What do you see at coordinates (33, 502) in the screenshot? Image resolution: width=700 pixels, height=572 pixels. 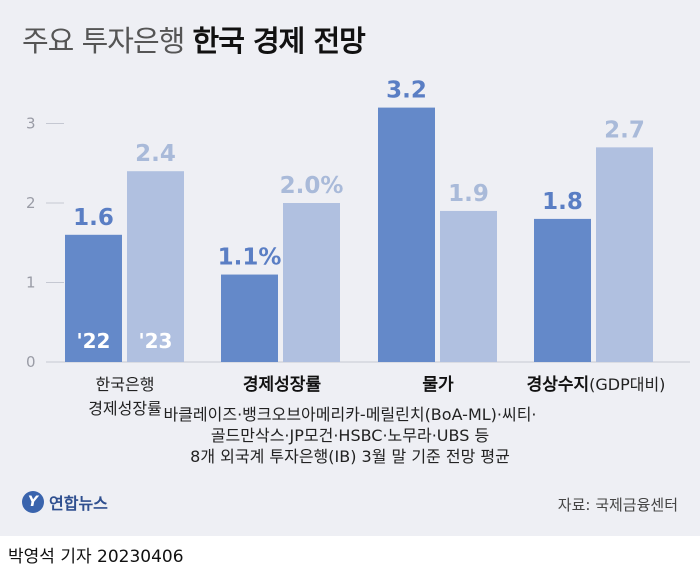 I see `logo-mark-icon: Y` at bounding box center [33, 502].